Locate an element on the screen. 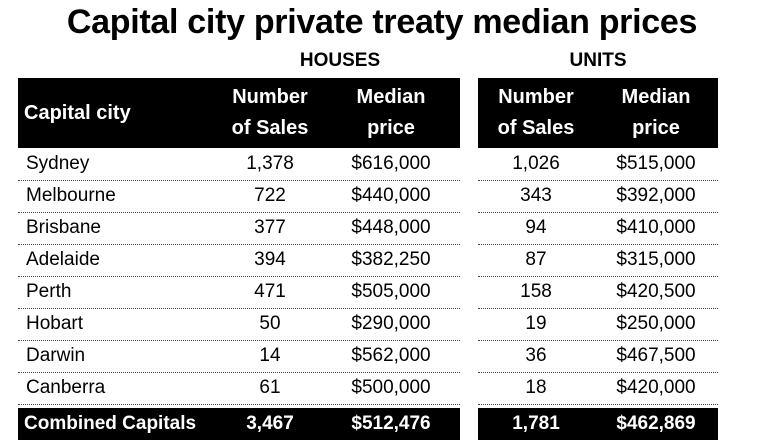  header-units-sales-line2: of Sales is located at coordinates (536, 128).